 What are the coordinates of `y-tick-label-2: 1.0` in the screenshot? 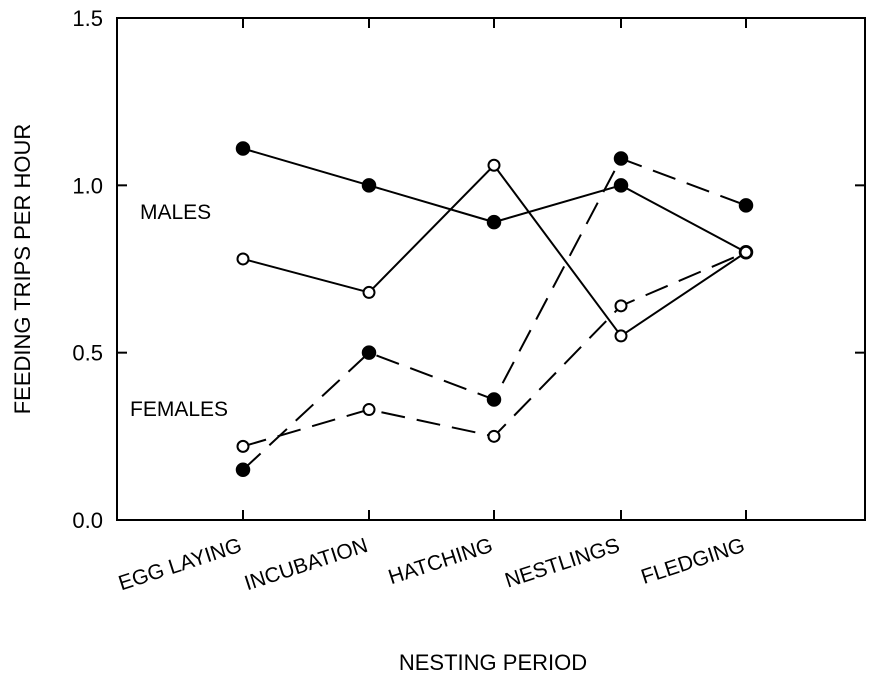 It's located at (87, 185).